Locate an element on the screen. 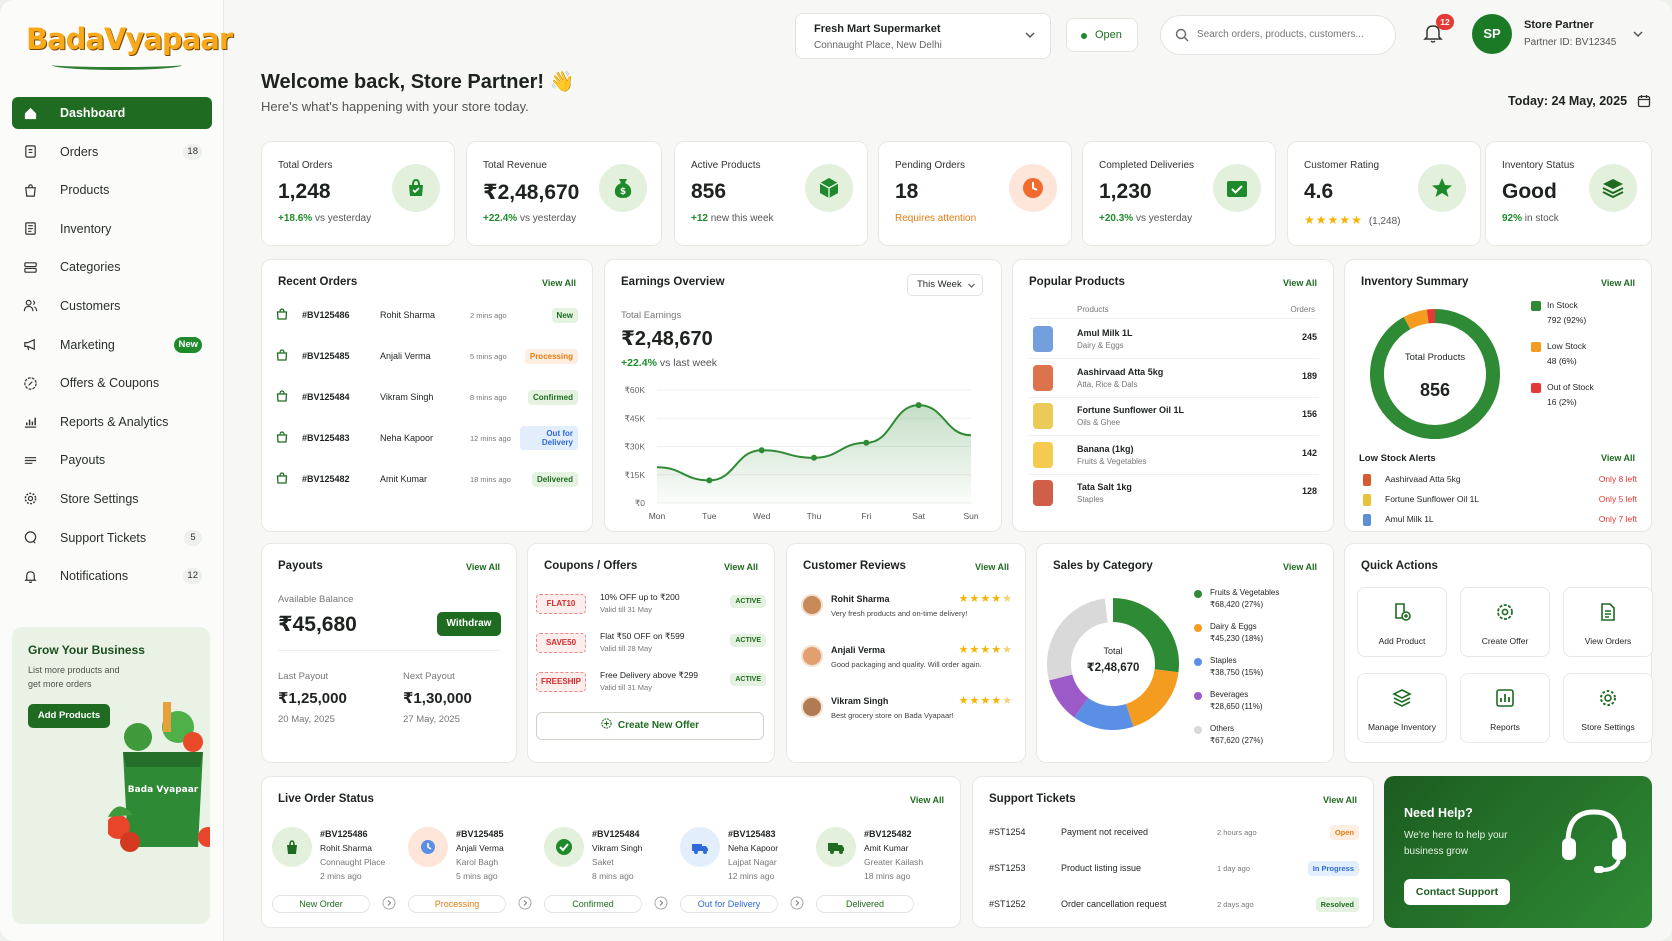 The width and height of the screenshot is (1672, 941). create-offer-button: Create New Offer is located at coordinates (650, 726).